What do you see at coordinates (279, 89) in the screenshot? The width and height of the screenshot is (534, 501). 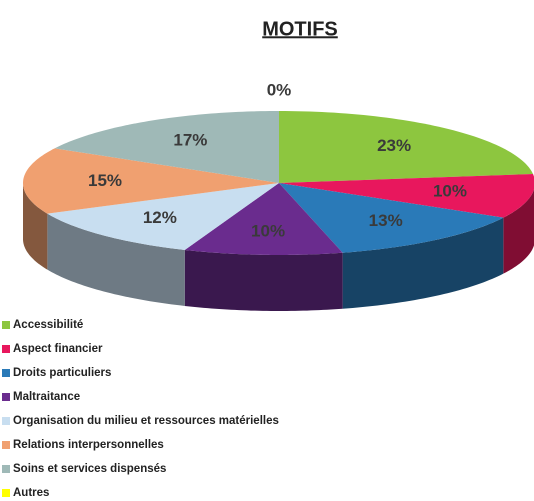 I see `data-label: 0%` at bounding box center [279, 89].